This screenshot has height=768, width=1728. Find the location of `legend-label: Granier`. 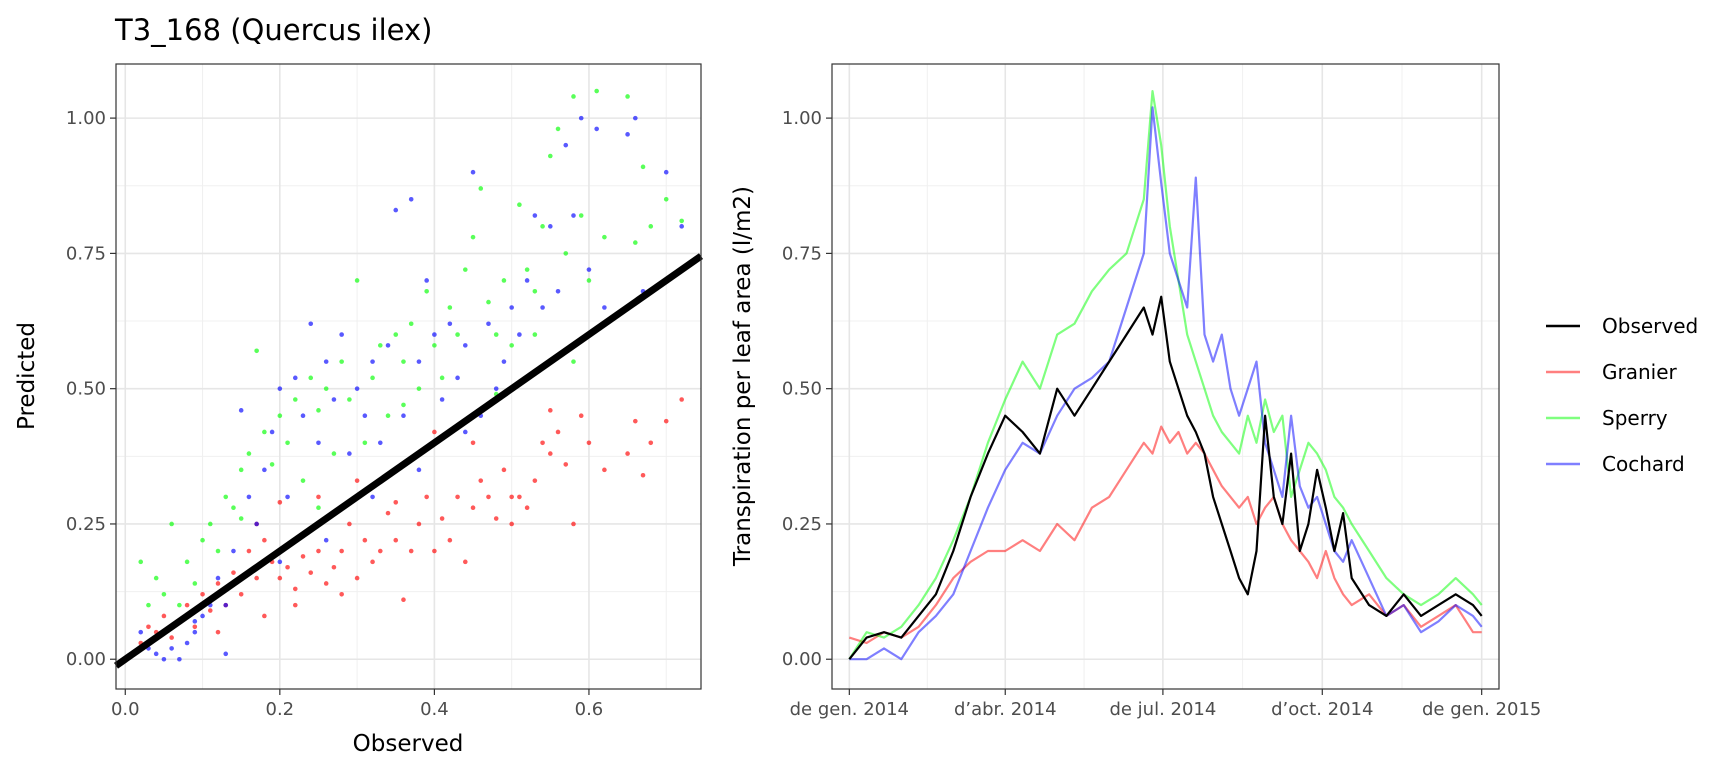

legend-label: Granier is located at coordinates (1640, 372).